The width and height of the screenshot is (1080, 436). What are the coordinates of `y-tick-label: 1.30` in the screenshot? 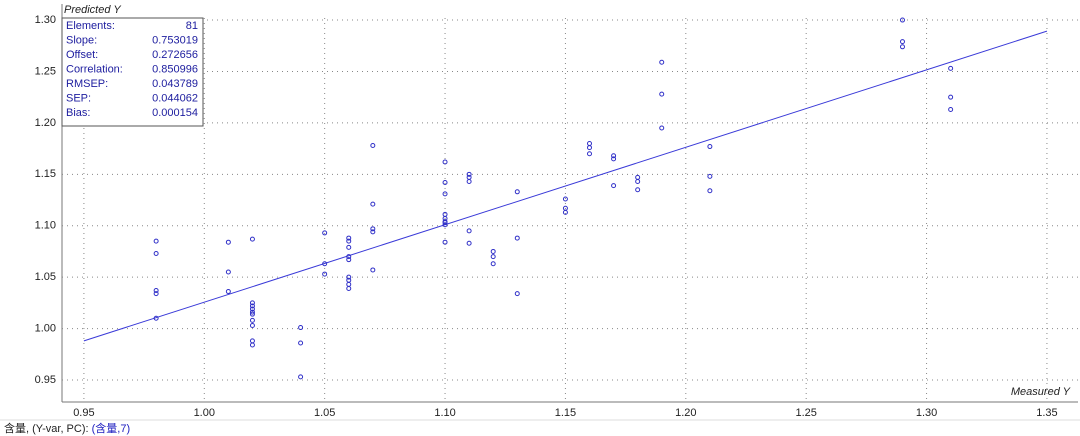 It's located at (45, 20).